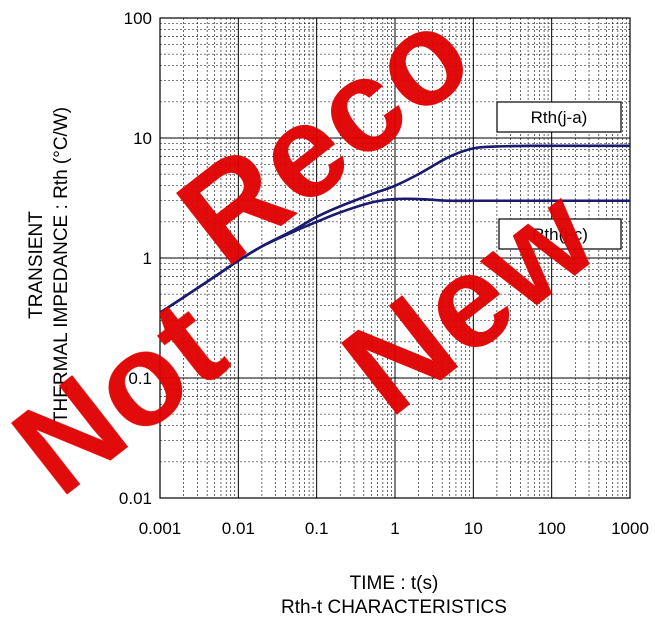 Image resolution: width=655 pixels, height=625 pixels. I want to click on series-line-rth-jc, so click(394, 255).